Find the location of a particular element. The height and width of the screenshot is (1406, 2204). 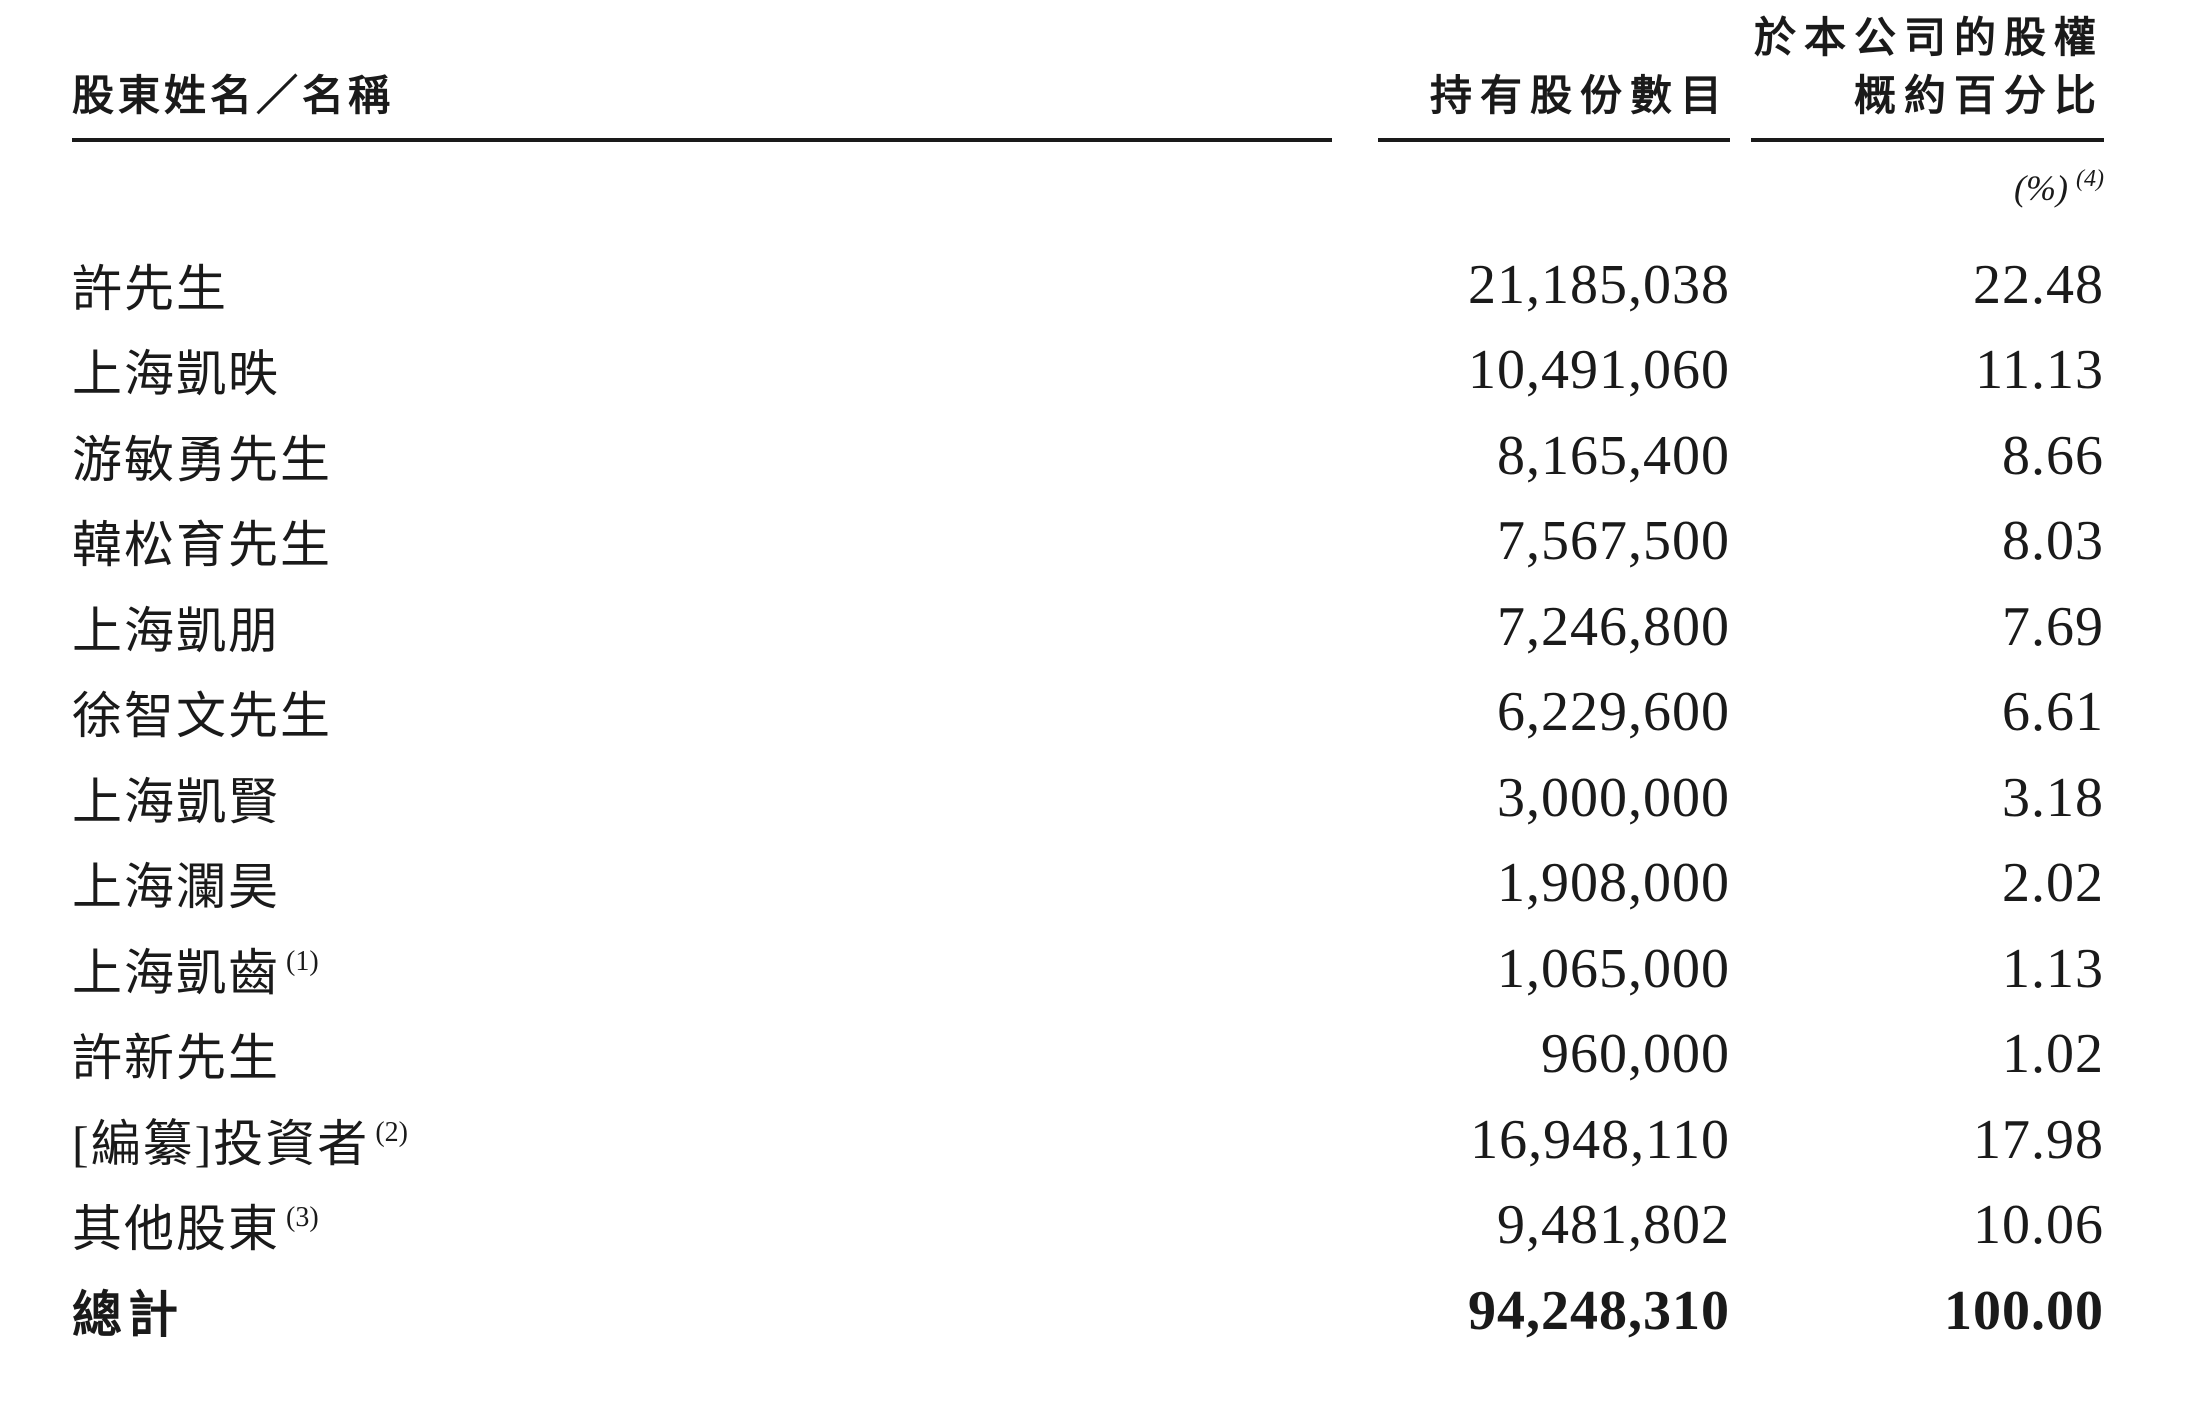

table-total-row: 總計 94,248,310 100.00 is located at coordinates (1111, 1311).